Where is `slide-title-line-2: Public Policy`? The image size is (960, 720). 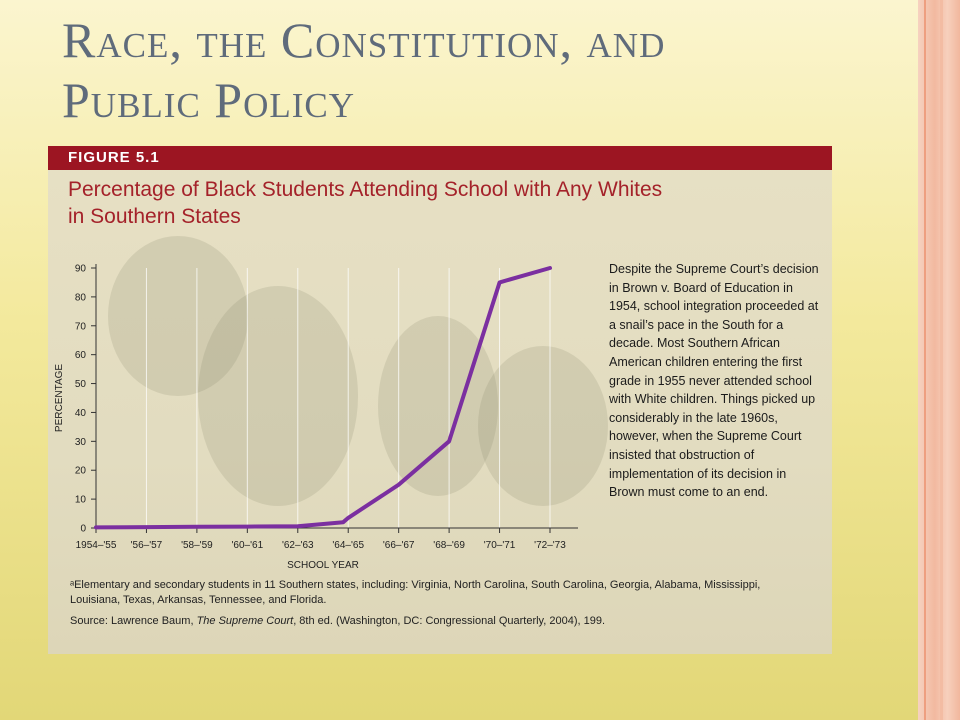
slide-title-line-2: Public Policy is located at coordinates (209, 100).